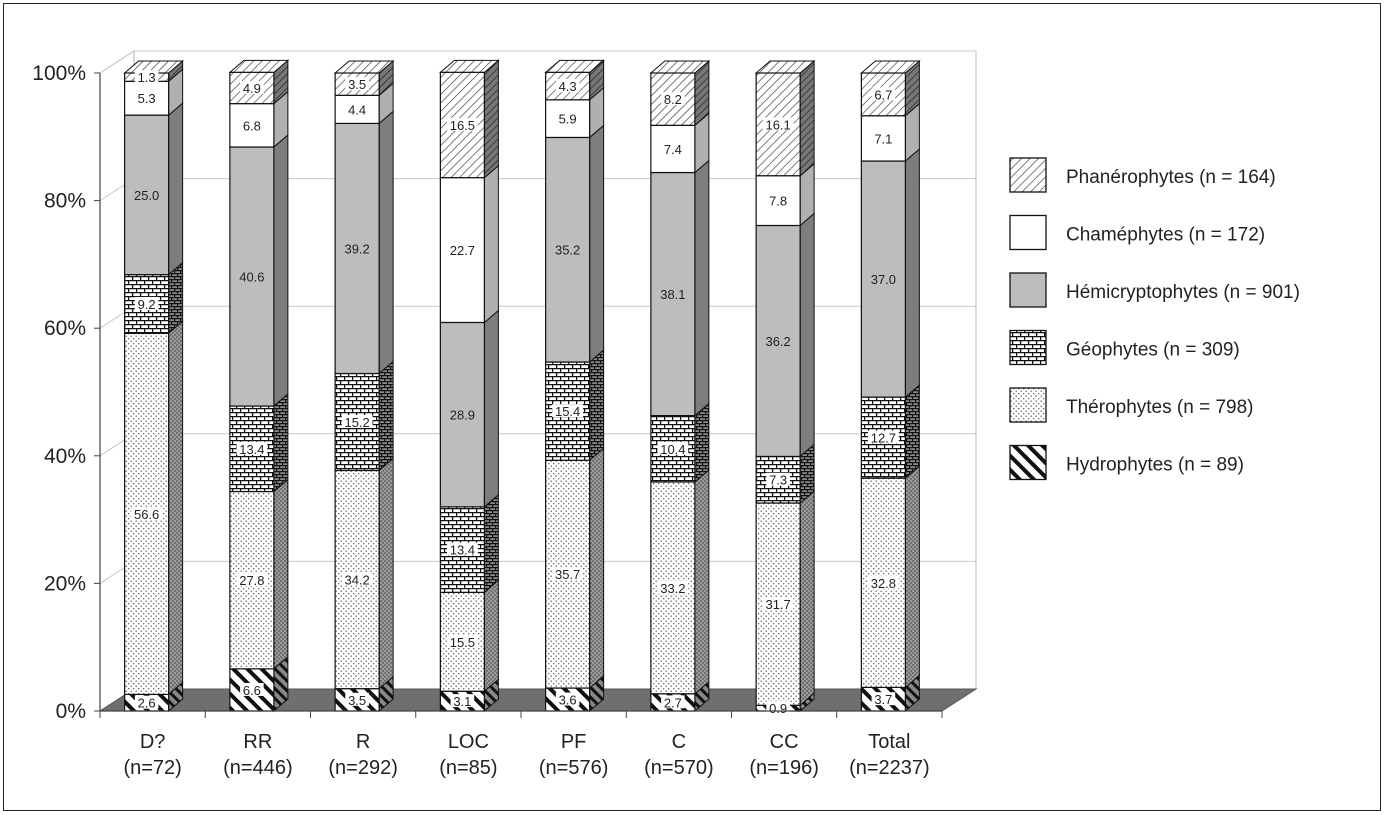 The image size is (1386, 815). I want to click on x-category-label: CC, so click(784, 742).